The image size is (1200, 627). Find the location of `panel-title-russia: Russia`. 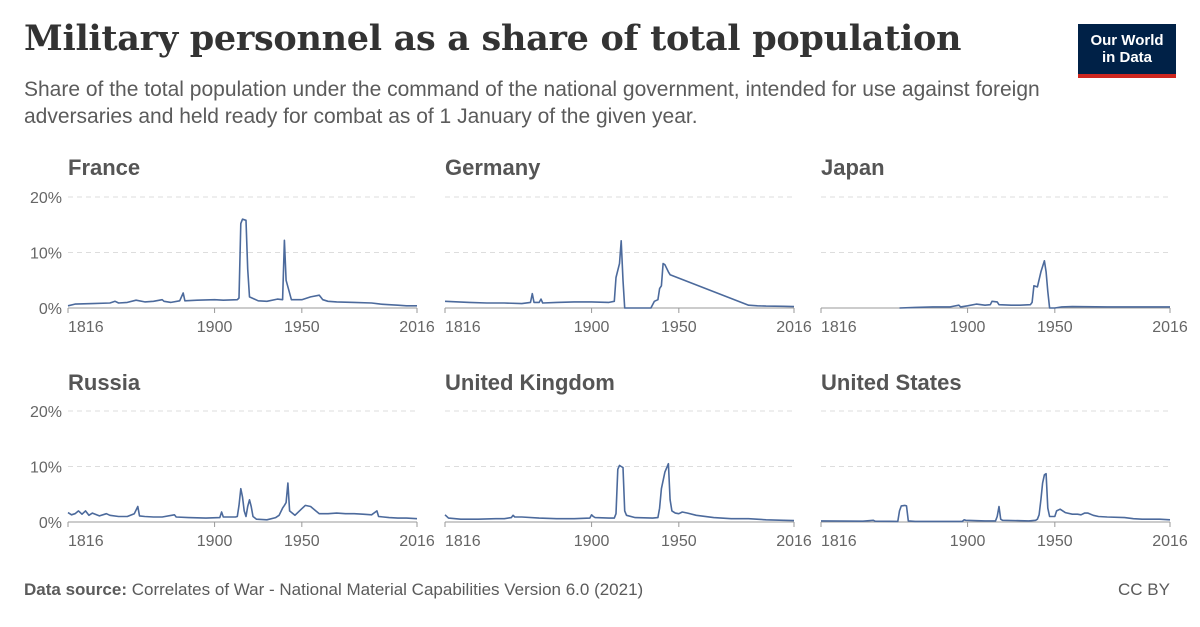

panel-title-russia: Russia is located at coordinates (104, 382).